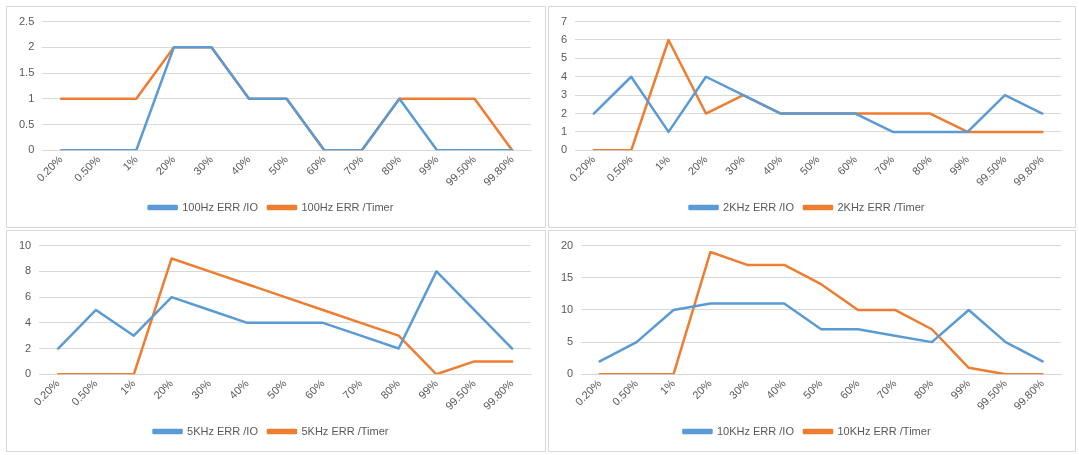 The width and height of the screenshot is (1079, 455). What do you see at coordinates (759, 206) in the screenshot?
I see `legend-label: 2KHz ERR /IO` at bounding box center [759, 206].